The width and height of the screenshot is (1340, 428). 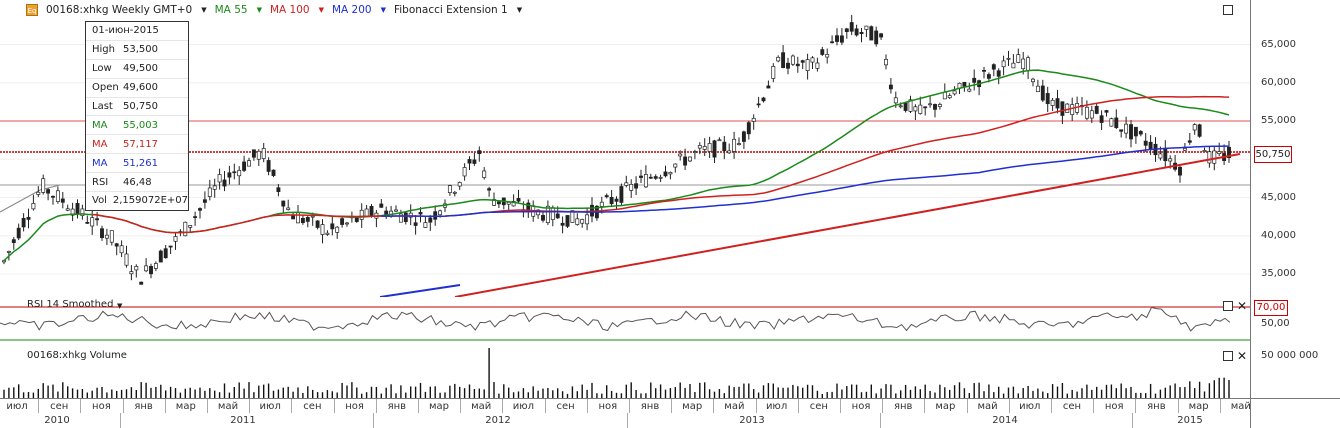 I want to click on month-label: янв, so click(x=143, y=406).